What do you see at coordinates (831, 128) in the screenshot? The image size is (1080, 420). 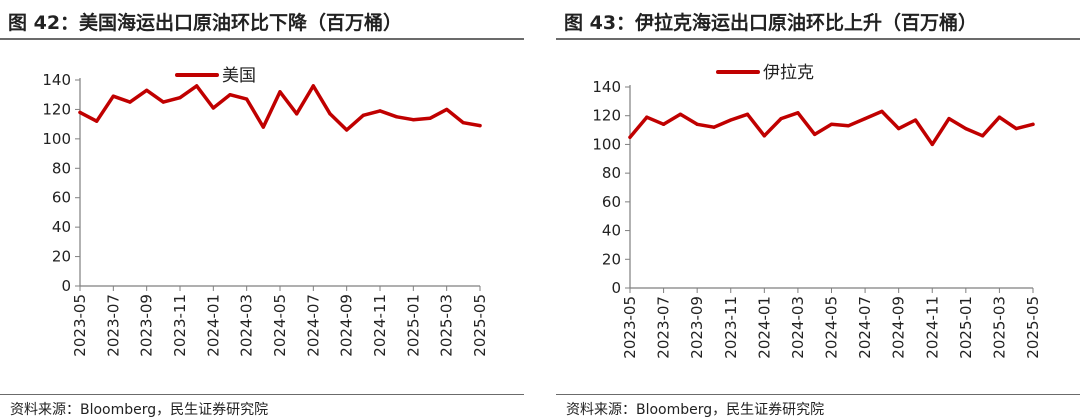 I see `series-line` at bounding box center [831, 128].